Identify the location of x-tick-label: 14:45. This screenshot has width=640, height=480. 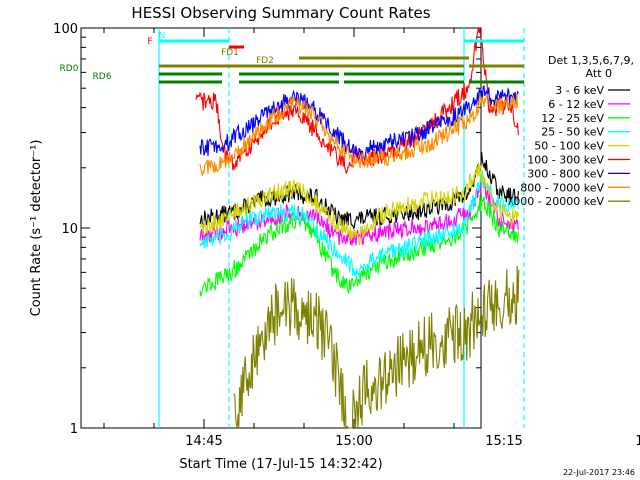
(203, 441).